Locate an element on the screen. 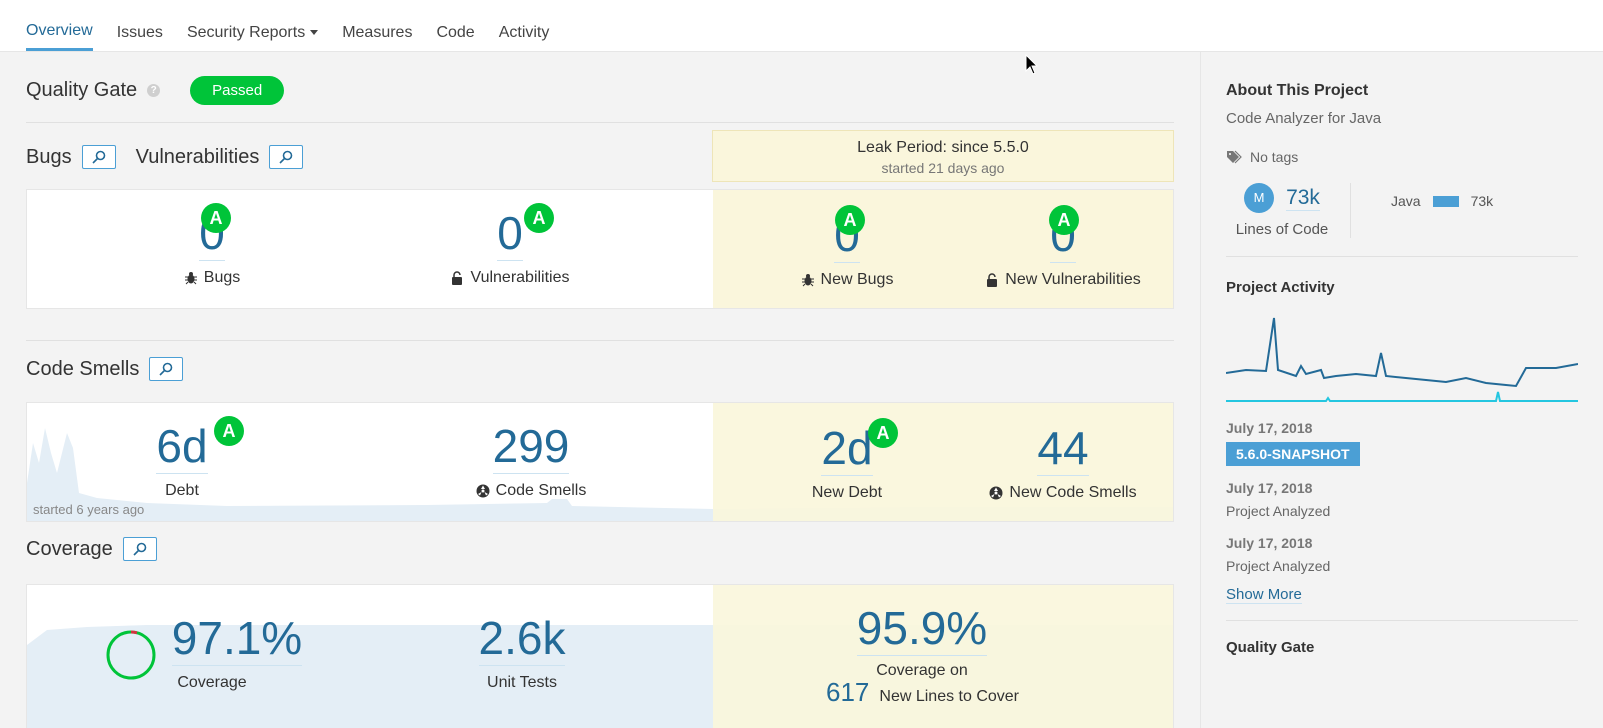  size-block: M 73k Lines of Code Java 73k is located at coordinates (1402, 210).